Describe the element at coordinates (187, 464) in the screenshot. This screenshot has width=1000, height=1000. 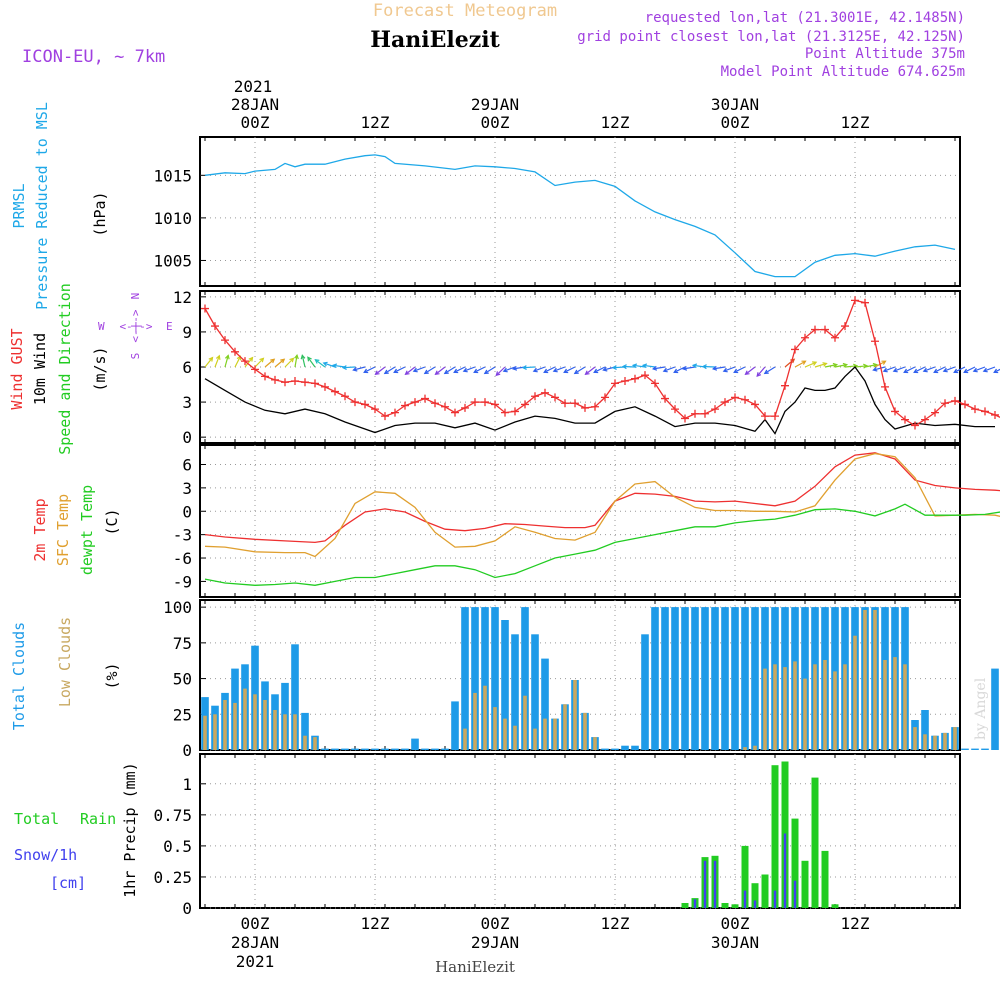
I see `y-tick-label: 6` at that location.